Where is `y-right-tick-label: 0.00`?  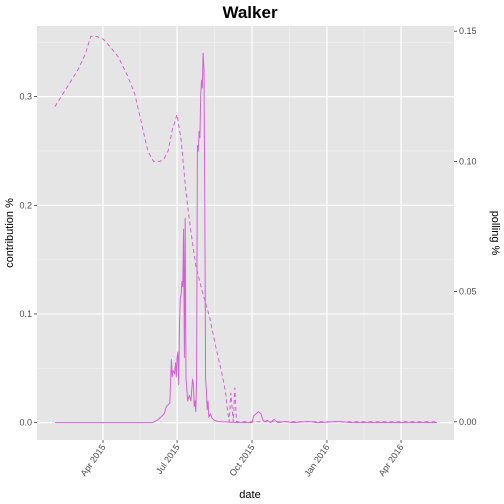 y-right-tick-label: 0.00 is located at coordinates (468, 422).